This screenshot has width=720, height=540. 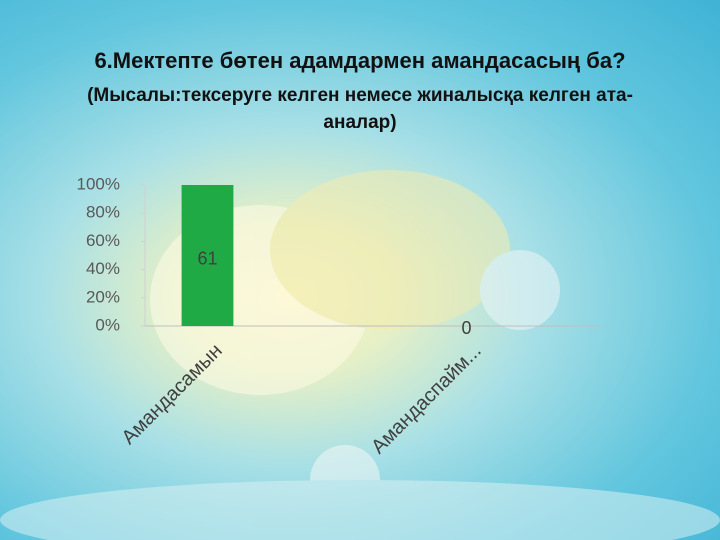 I want to click on y-tick-label: 20%, so click(x=103, y=296).